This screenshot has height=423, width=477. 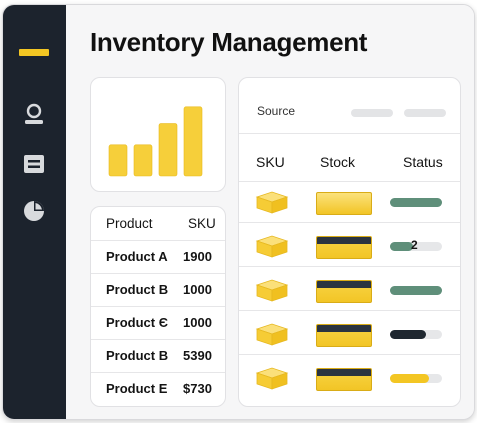 I want to click on sidebar, so click(x=34, y=212).